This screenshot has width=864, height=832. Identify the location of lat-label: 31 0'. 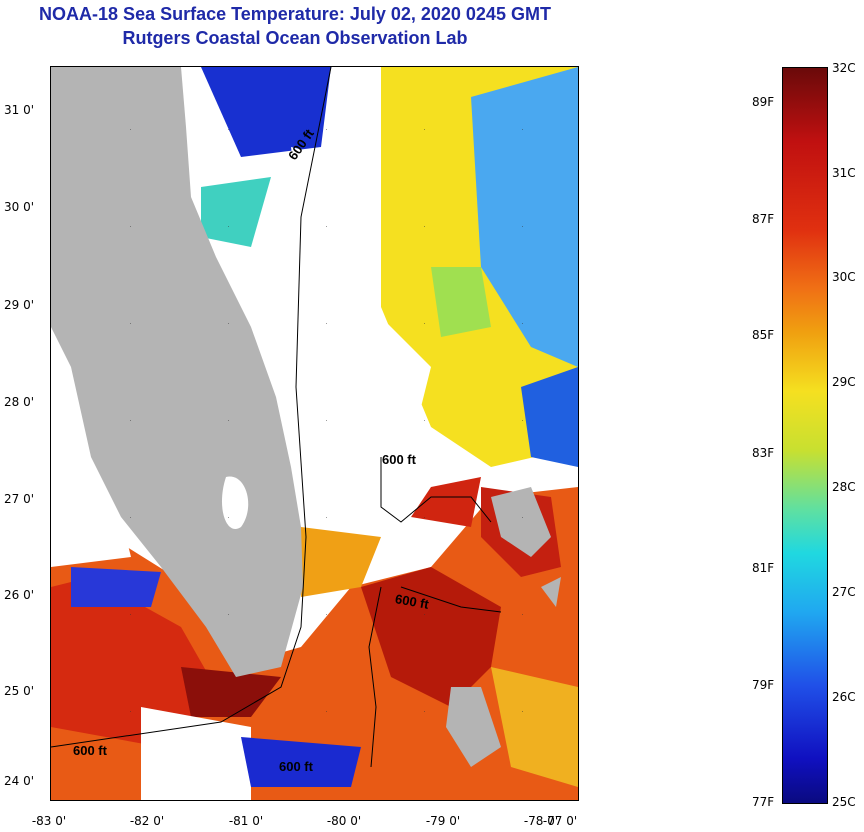
(19, 110).